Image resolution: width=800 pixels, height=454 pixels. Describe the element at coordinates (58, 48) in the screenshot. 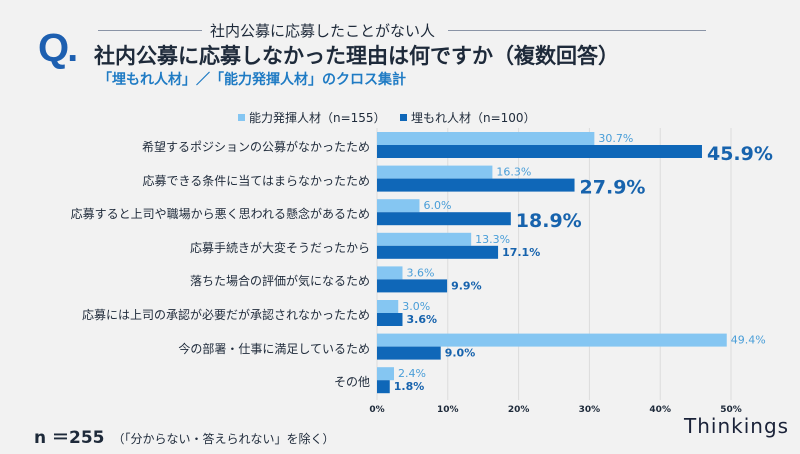

I see `q-mark: Q.` at that location.